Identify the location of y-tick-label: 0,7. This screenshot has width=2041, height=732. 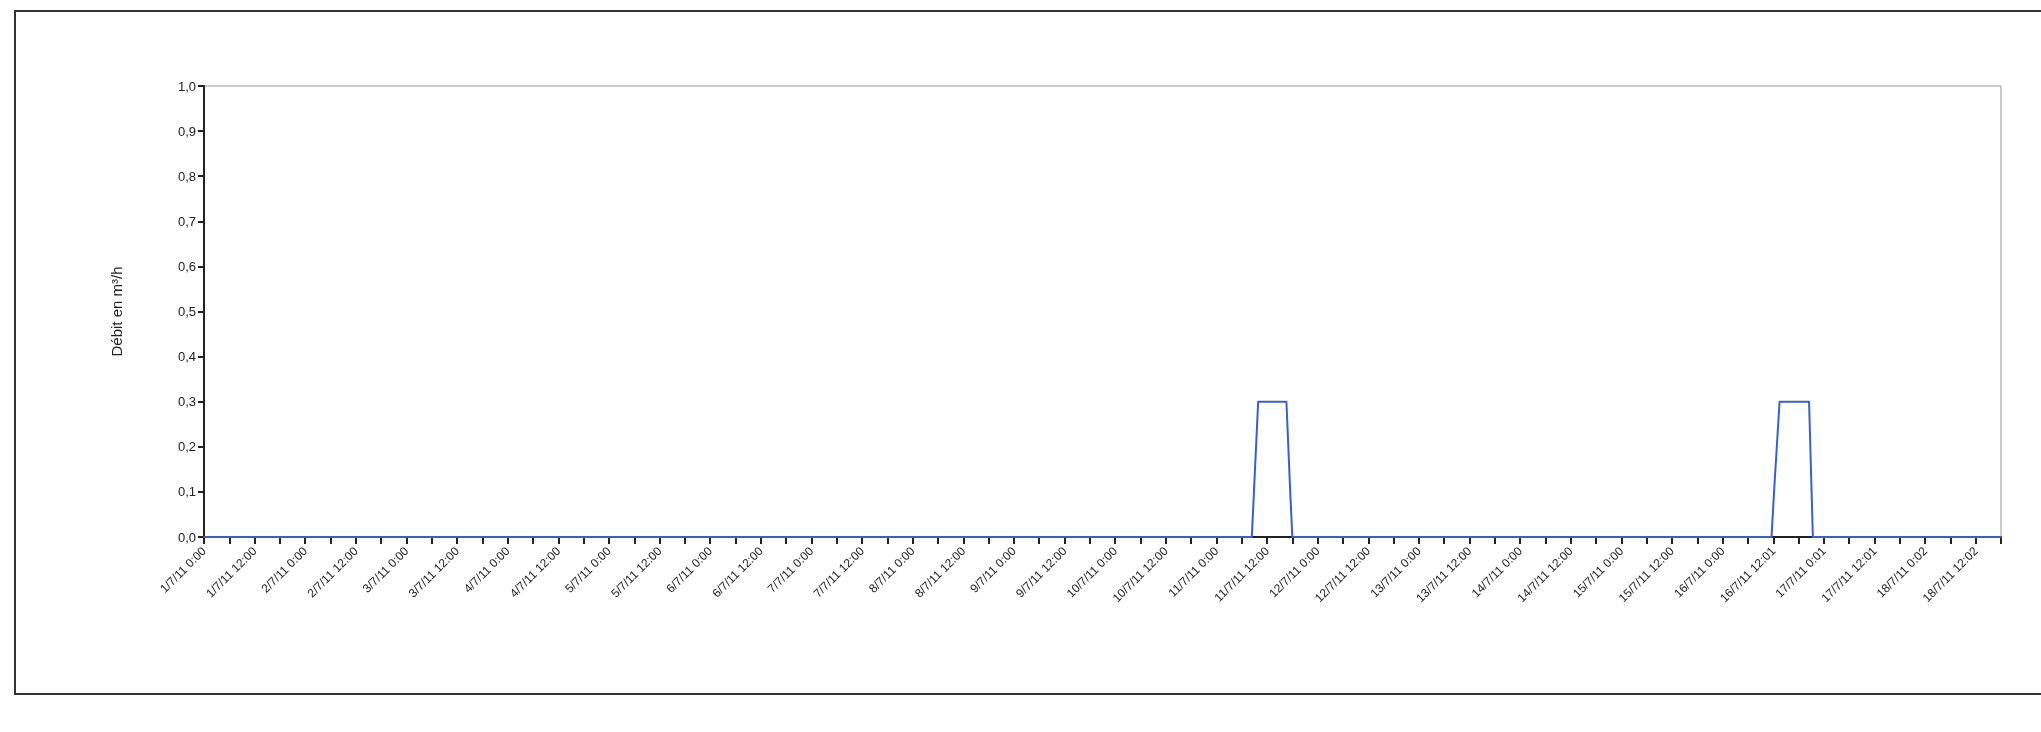
(186, 221).